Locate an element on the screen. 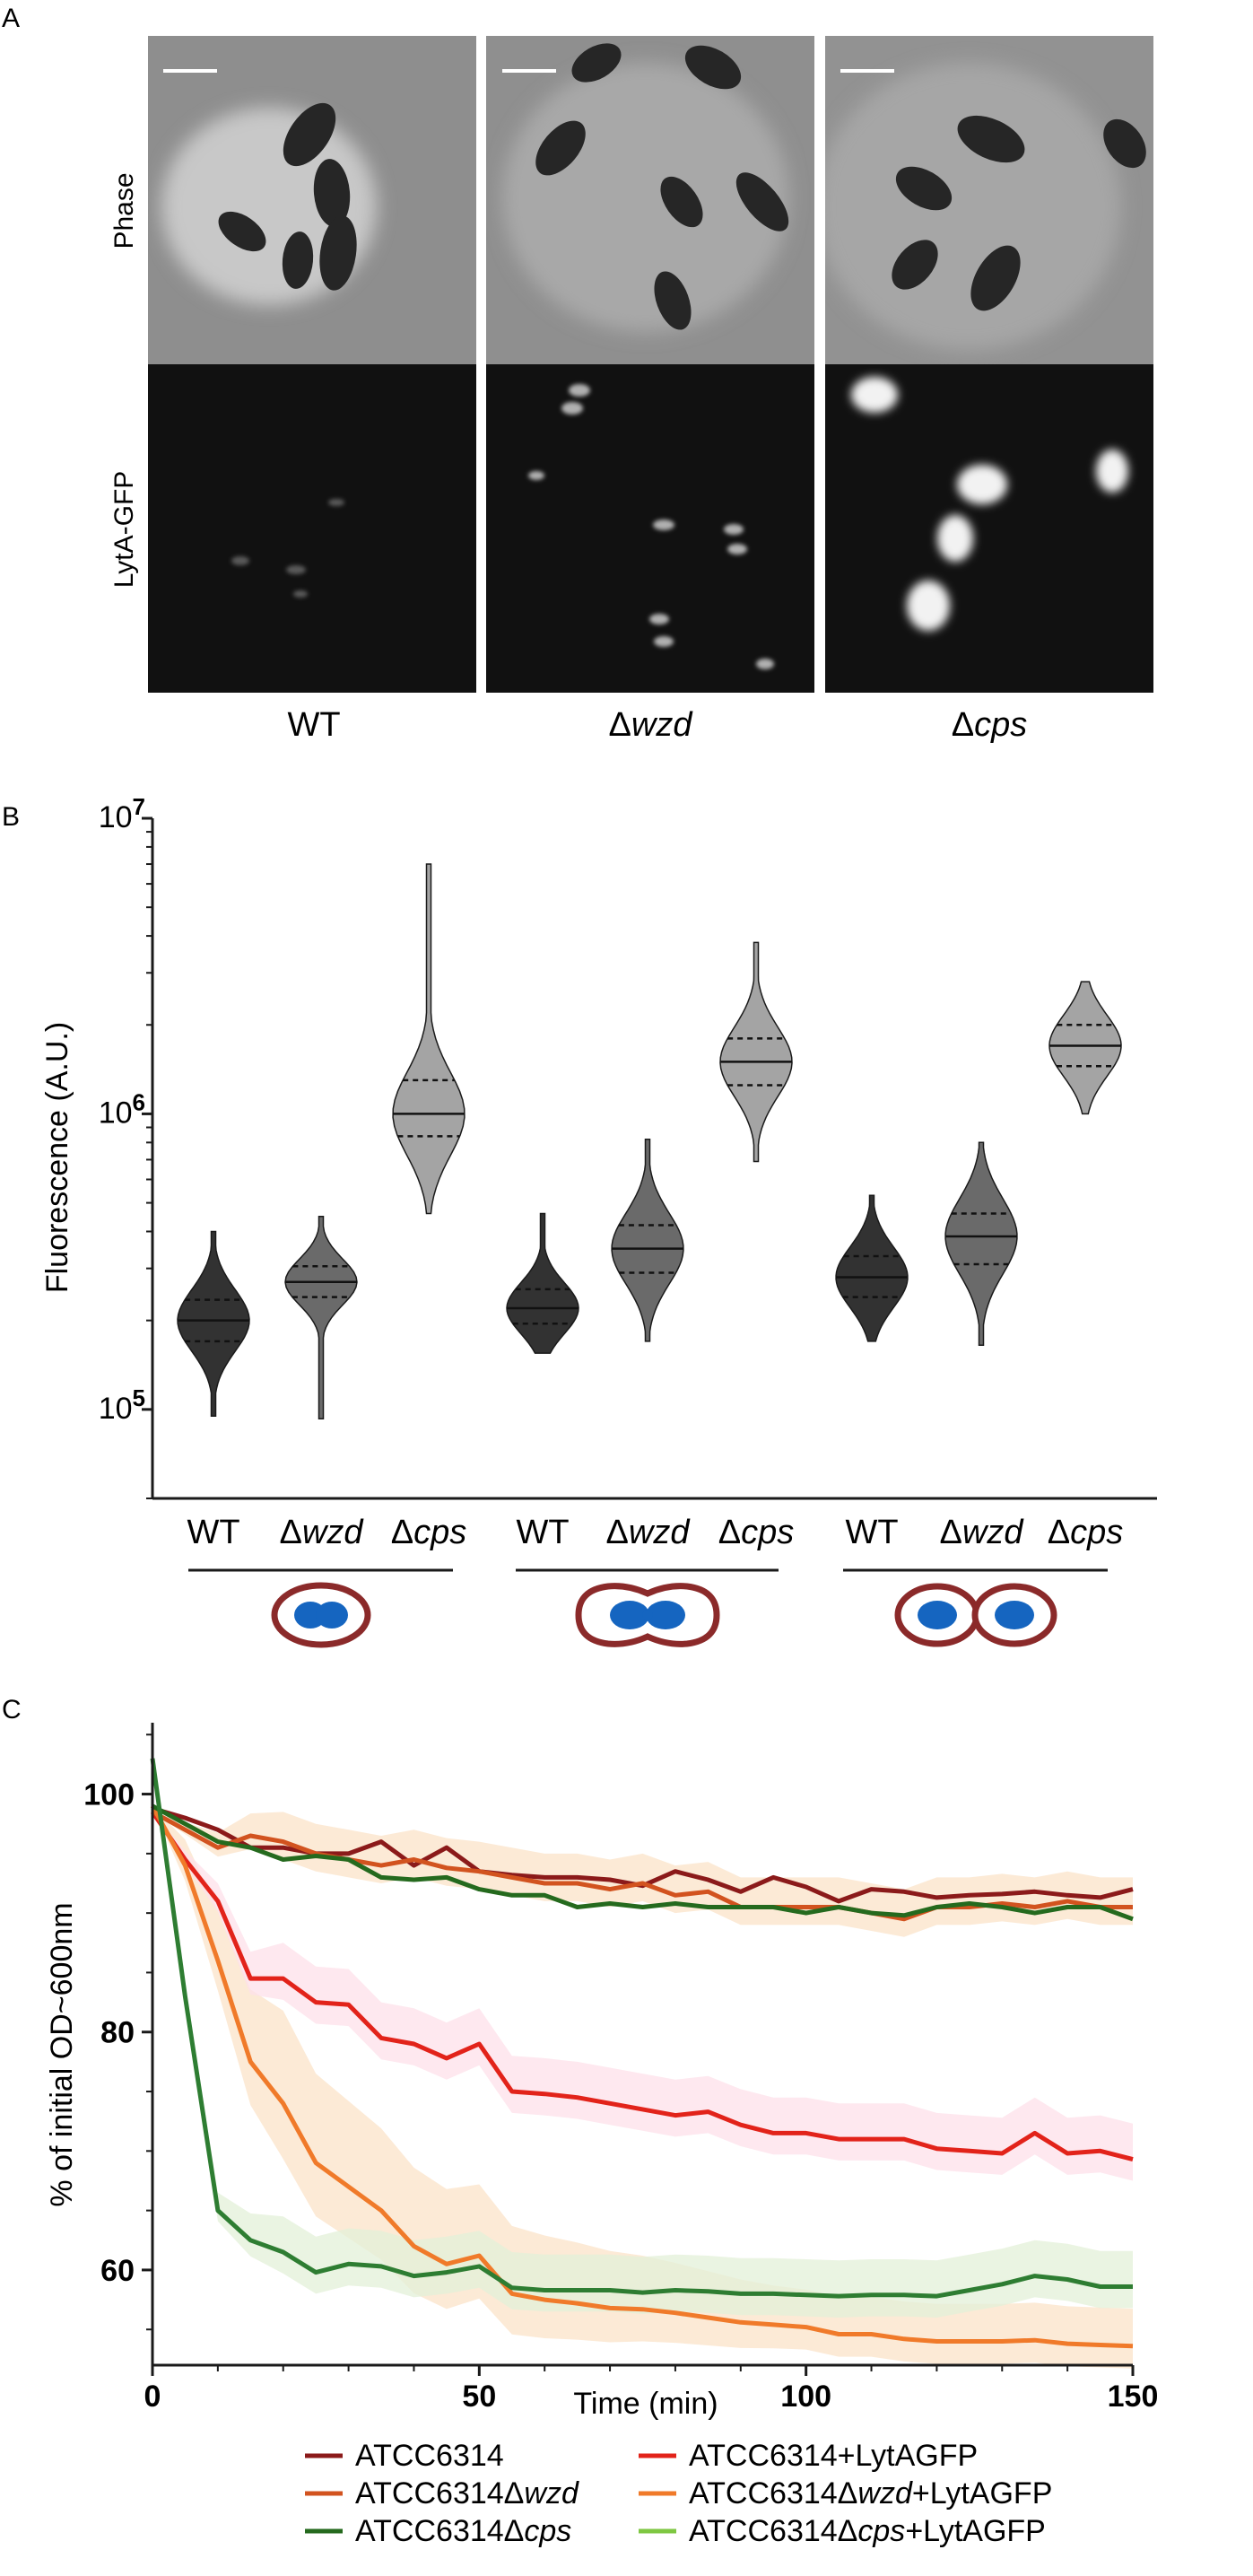 This screenshot has height=2576, width=1253. legend-entry: ATCC6314Δcps+LytAGFP is located at coordinates (842, 2531).